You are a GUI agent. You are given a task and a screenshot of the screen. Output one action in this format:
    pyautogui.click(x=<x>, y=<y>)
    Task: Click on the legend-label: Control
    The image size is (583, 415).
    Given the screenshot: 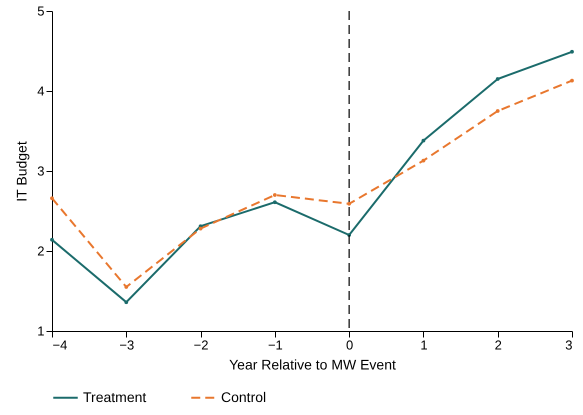 What is the action you would take?
    pyautogui.click(x=243, y=396)
    